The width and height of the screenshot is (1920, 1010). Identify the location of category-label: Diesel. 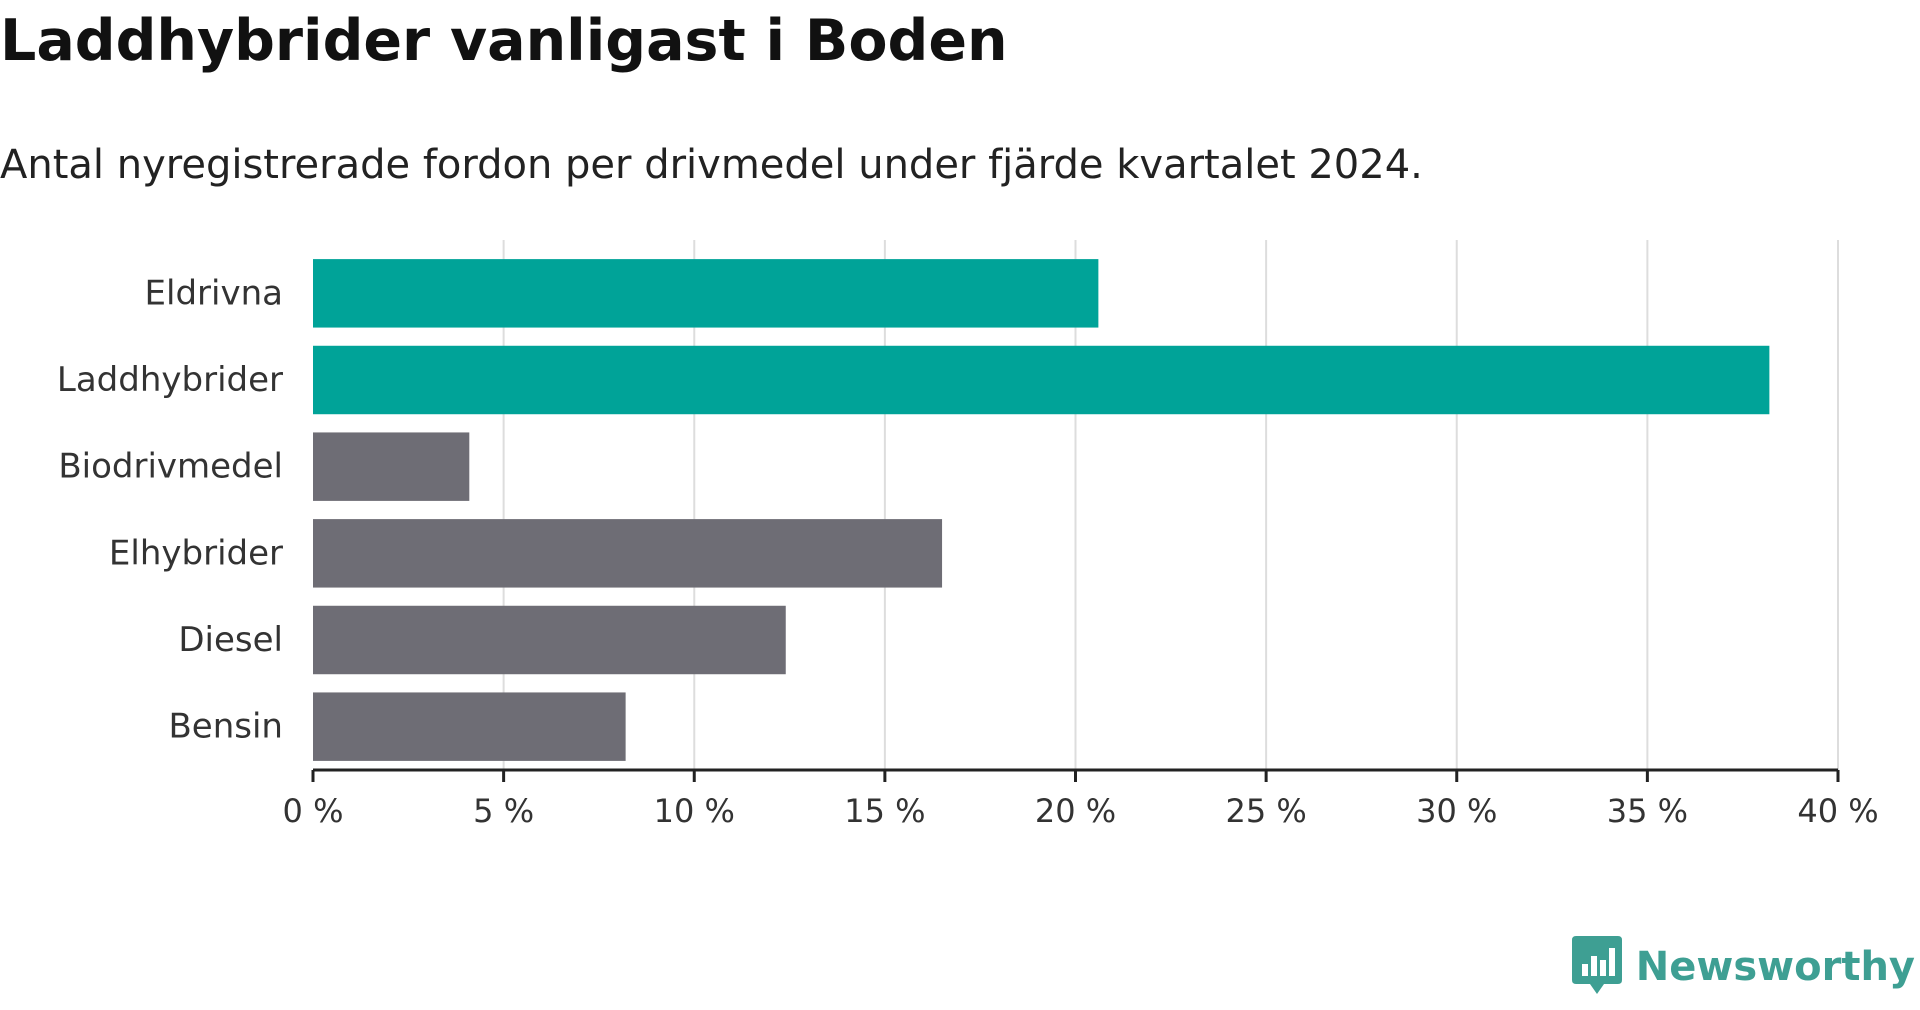
(230, 640).